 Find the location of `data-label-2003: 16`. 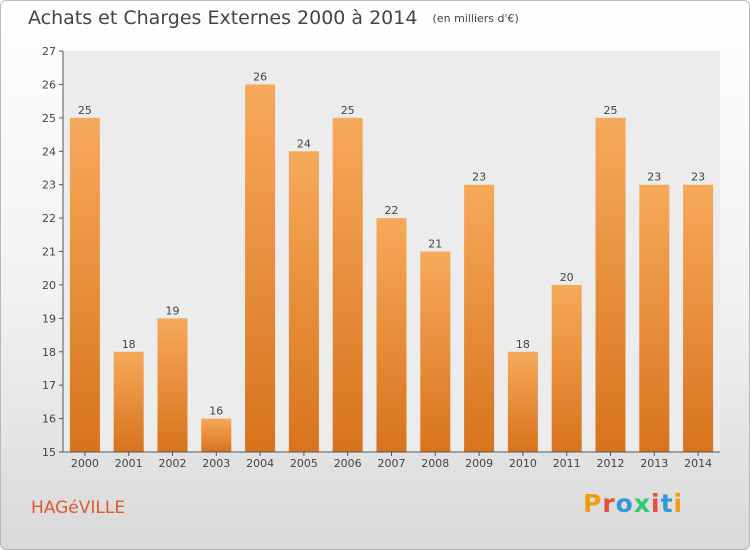

data-label-2003: 16 is located at coordinates (216, 411).